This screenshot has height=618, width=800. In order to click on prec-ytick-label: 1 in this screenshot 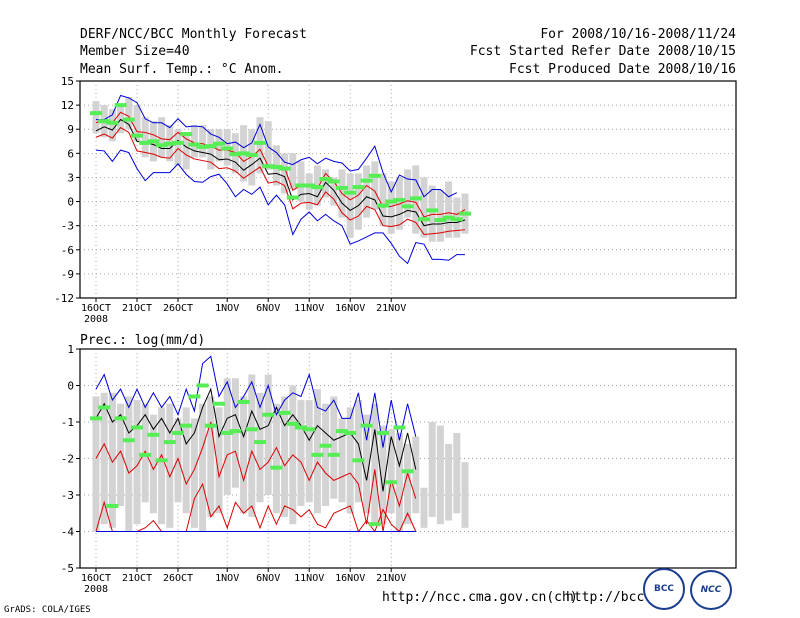, I will do `click(70, 349)`.